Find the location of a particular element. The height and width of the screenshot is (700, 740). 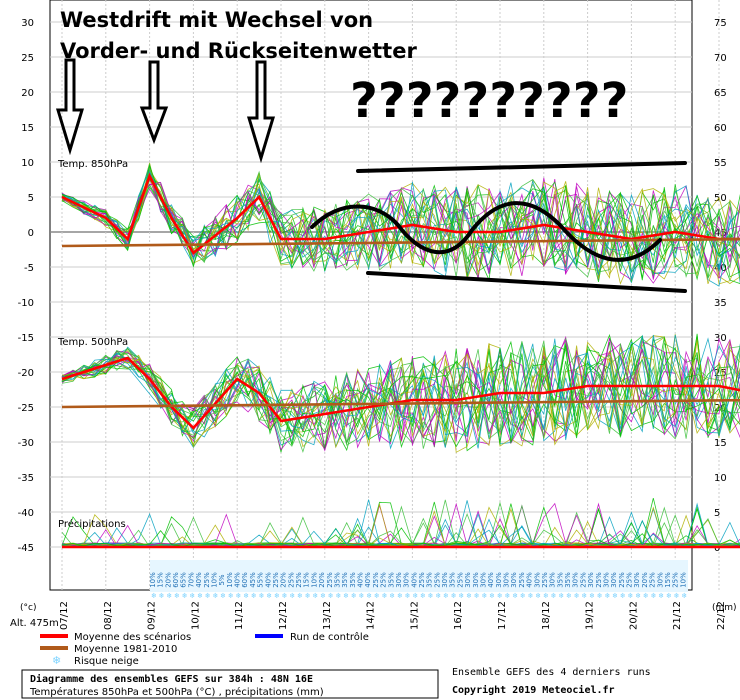

x-tick-label: 09/12 is located at coordinates (152, 615).